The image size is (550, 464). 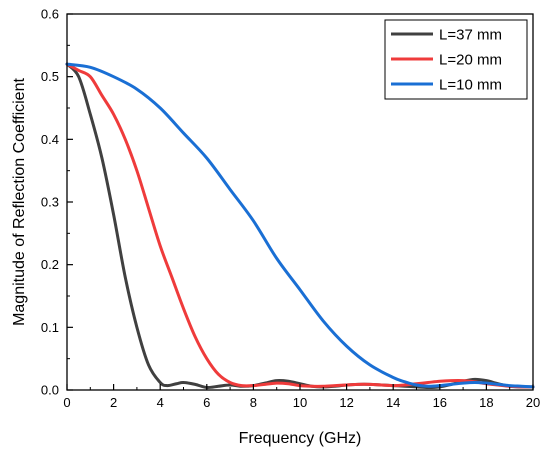 I want to click on x-tick-label: 10, so click(x=300, y=402).